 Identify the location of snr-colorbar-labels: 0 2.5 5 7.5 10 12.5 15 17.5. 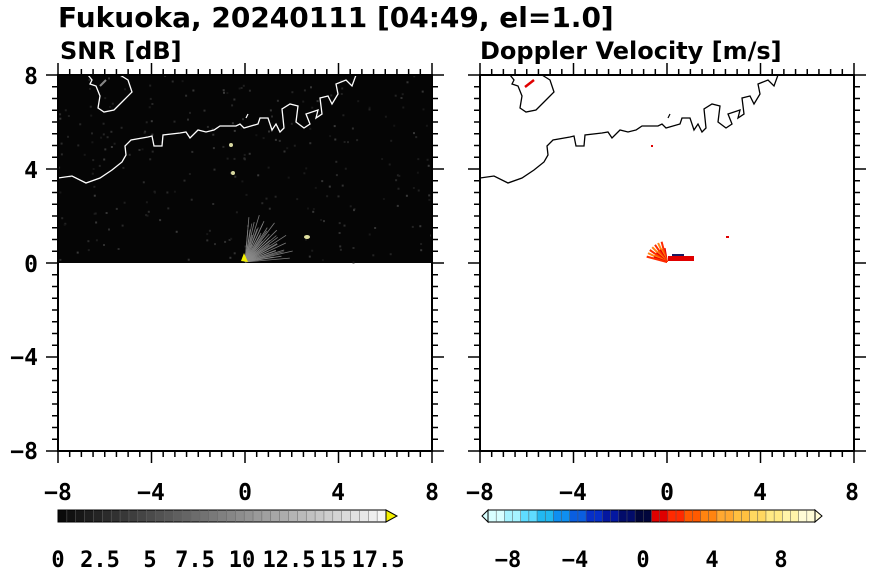
(227, 560).